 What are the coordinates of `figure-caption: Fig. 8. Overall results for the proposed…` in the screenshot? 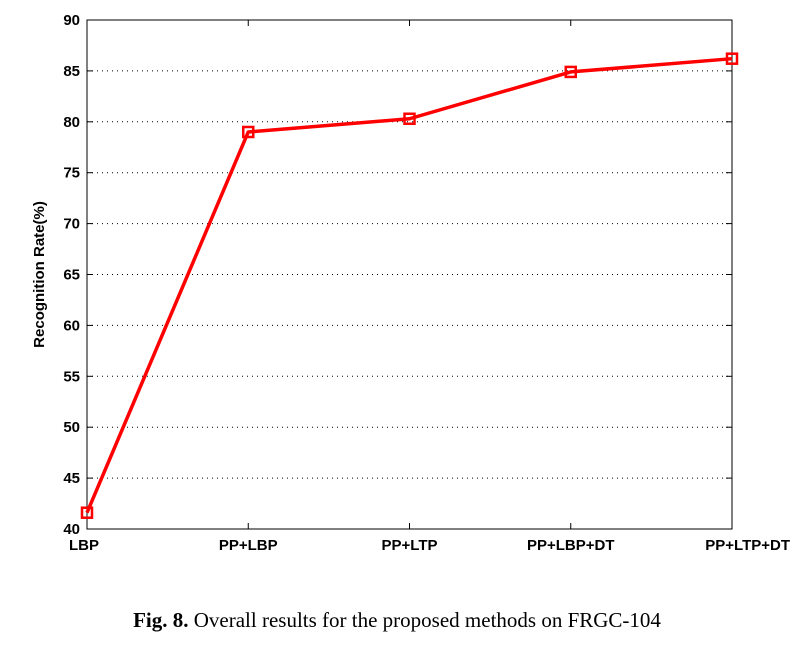 It's located at (397, 620).